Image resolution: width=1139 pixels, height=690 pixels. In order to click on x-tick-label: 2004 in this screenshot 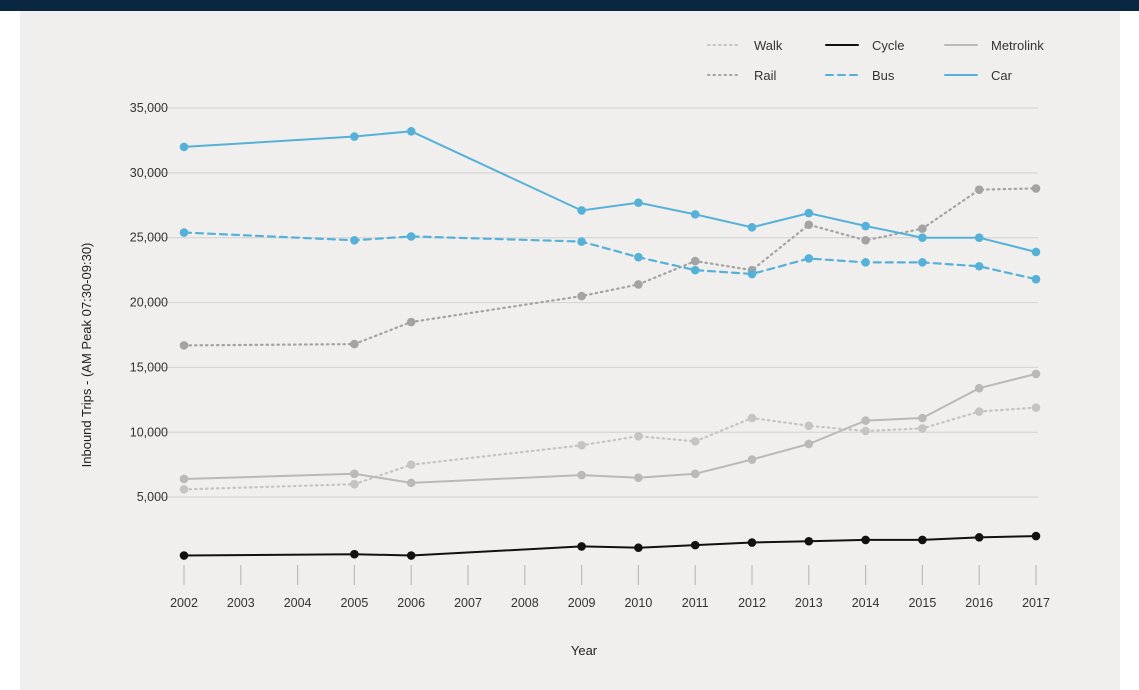, I will do `click(298, 603)`.